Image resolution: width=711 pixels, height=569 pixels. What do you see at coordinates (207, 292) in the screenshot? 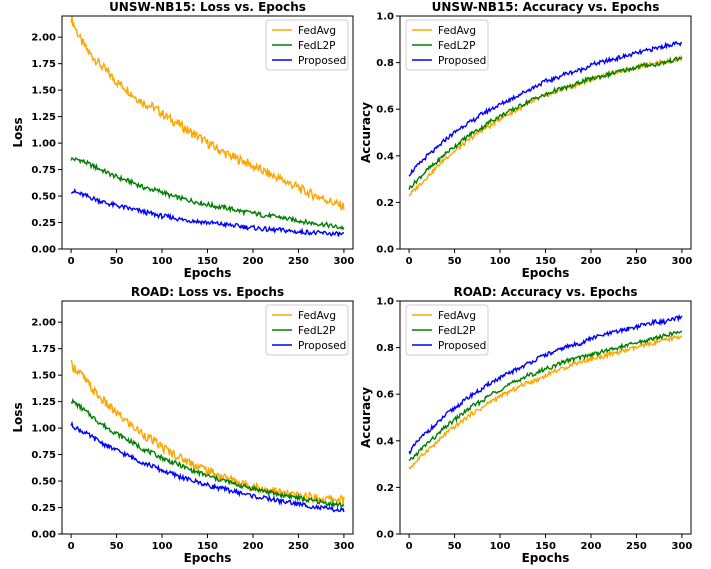
I see `chart-title: ROAD: Loss vs. Epochs` at bounding box center [207, 292].